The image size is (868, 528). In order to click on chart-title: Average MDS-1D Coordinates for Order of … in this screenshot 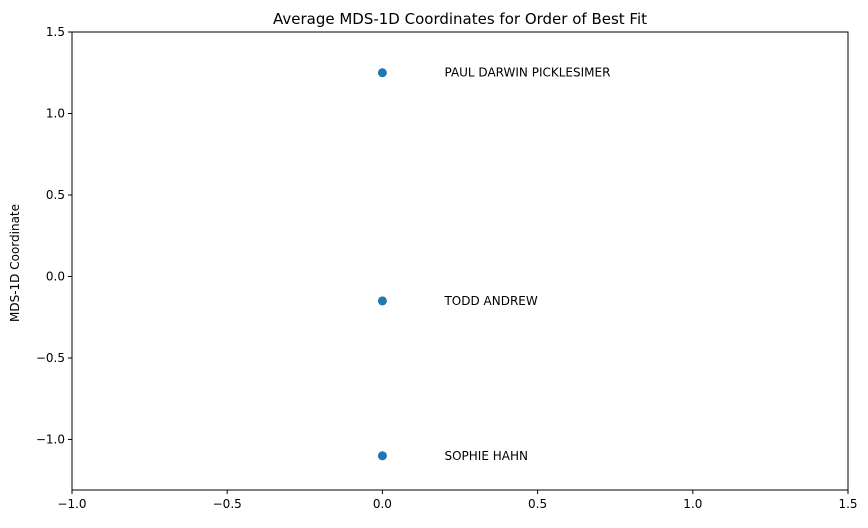, I will do `click(460, 19)`.